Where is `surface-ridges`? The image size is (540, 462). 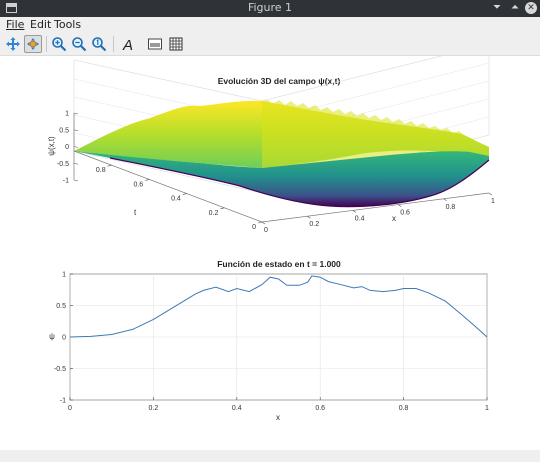
surface-ridges is located at coordinates (375, 134).